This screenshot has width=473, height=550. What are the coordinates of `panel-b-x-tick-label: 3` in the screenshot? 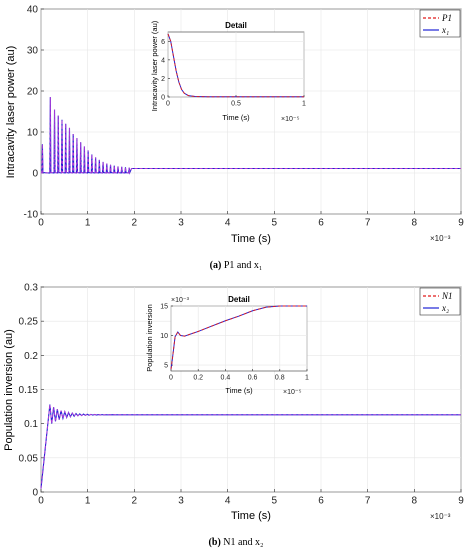 It's located at (181, 501).